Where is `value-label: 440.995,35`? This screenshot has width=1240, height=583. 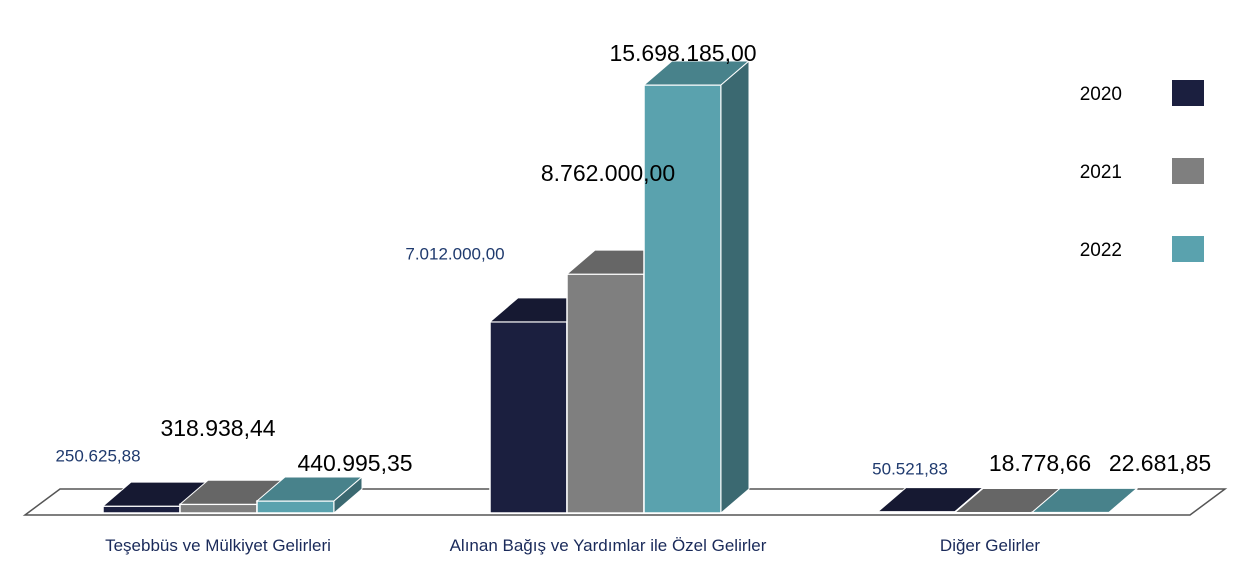
value-label: 440.995,35 is located at coordinates (354, 463).